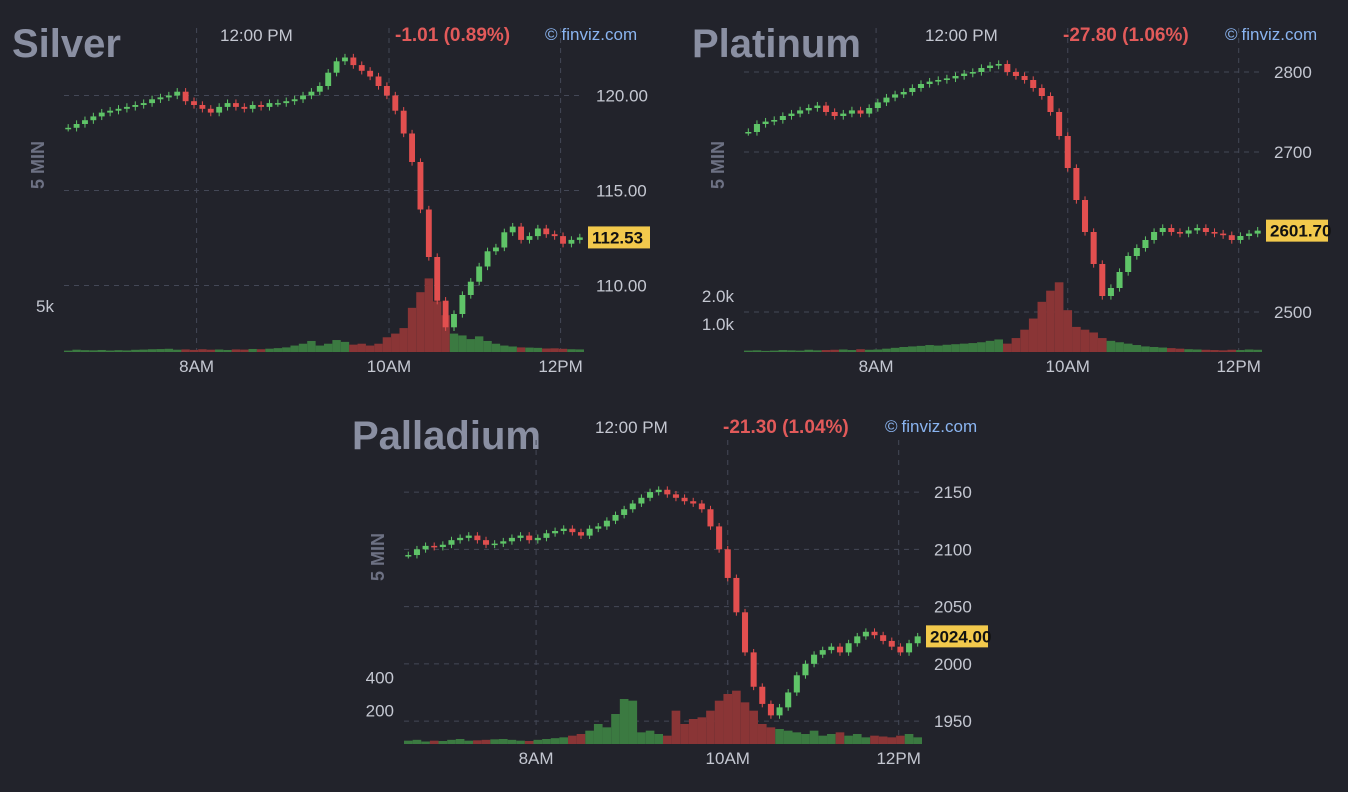  I want to click on price-change: -27.80 (1.06%), so click(1126, 35).